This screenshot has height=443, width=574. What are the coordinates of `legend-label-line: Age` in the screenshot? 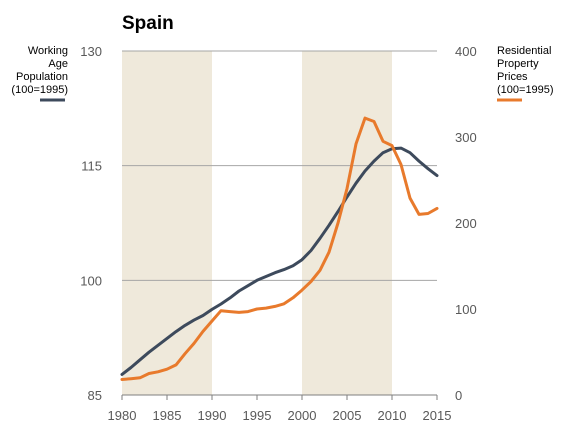 It's located at (58, 64).